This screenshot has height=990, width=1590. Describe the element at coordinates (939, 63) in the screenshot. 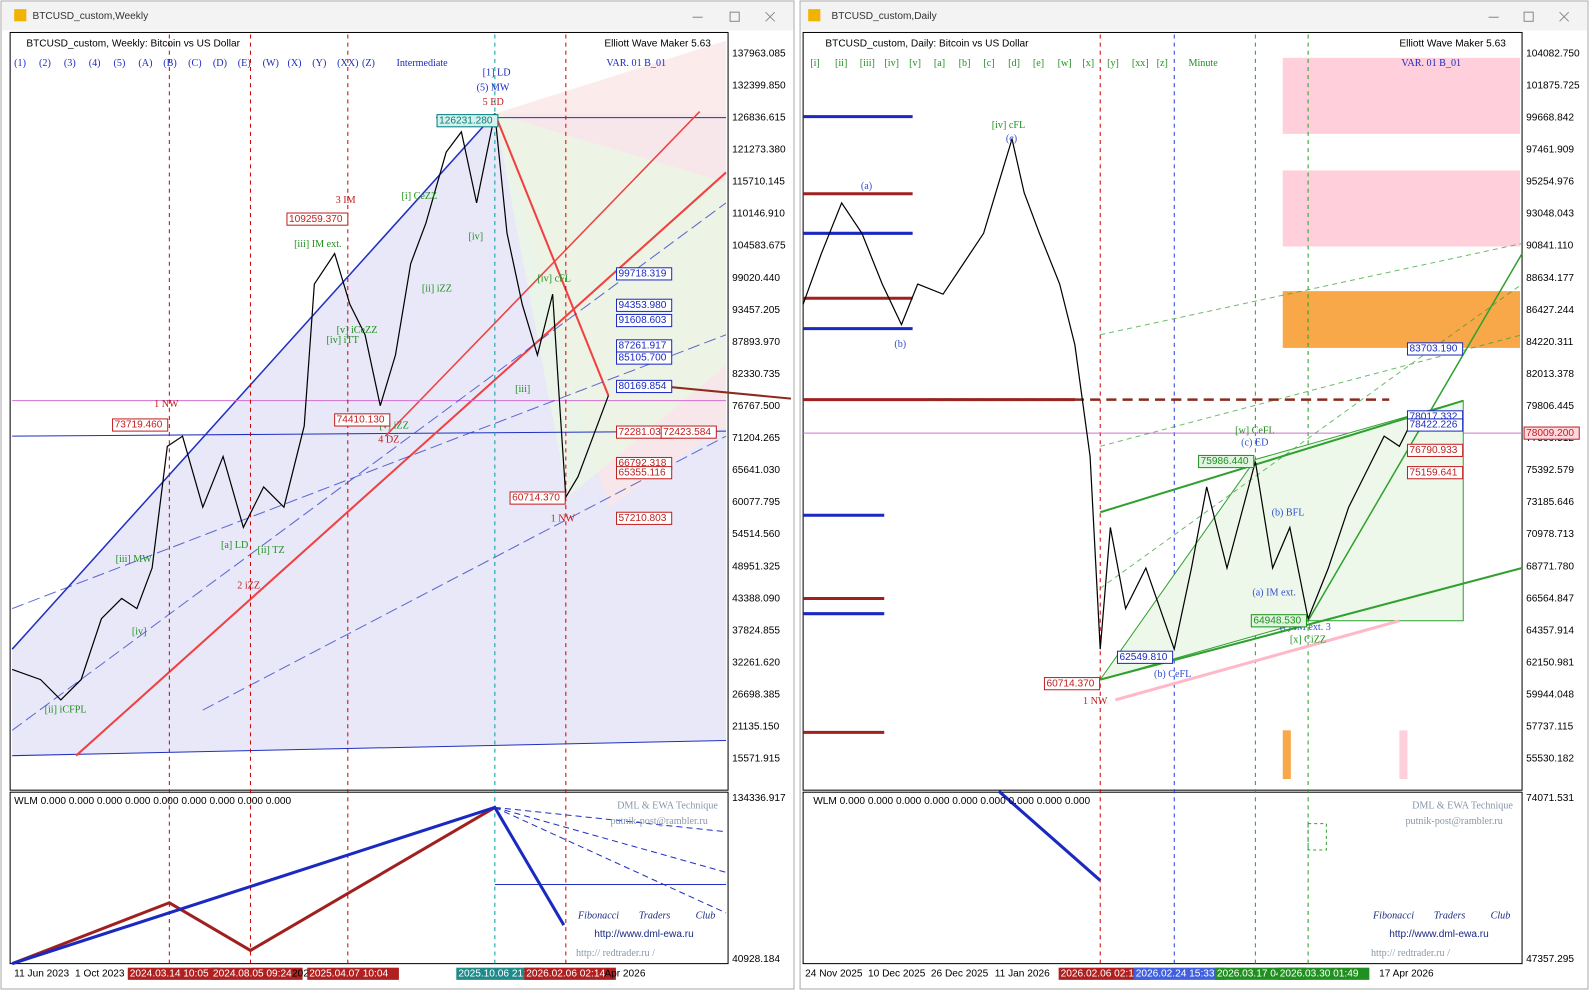

I see `wave-button: [a]` at that location.